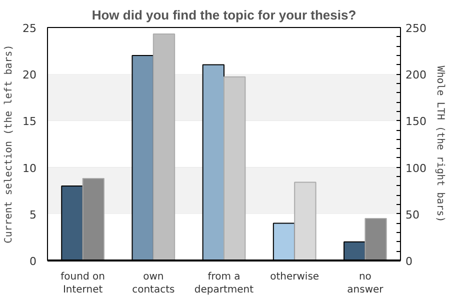  I want to click on x-tick-label: own contacts, so click(153, 284).